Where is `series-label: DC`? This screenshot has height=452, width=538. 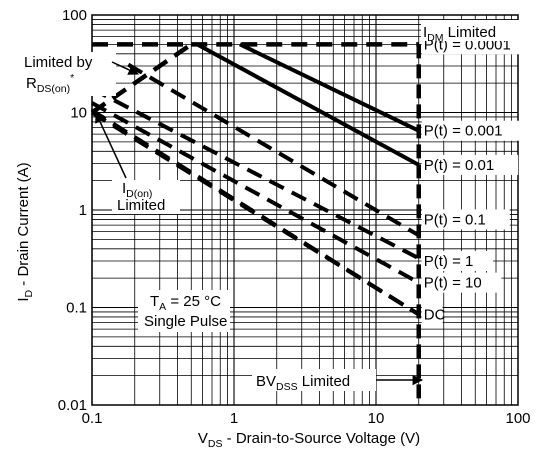
series-label: DC is located at coordinates (435, 314).